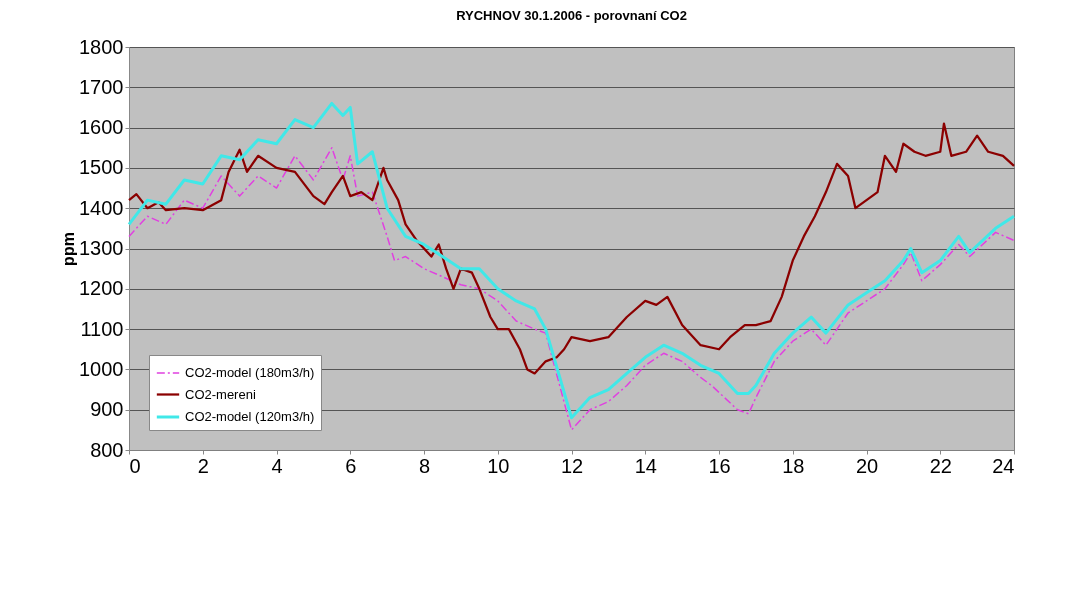  I want to click on y-tick-label: 1000, so click(101, 368).